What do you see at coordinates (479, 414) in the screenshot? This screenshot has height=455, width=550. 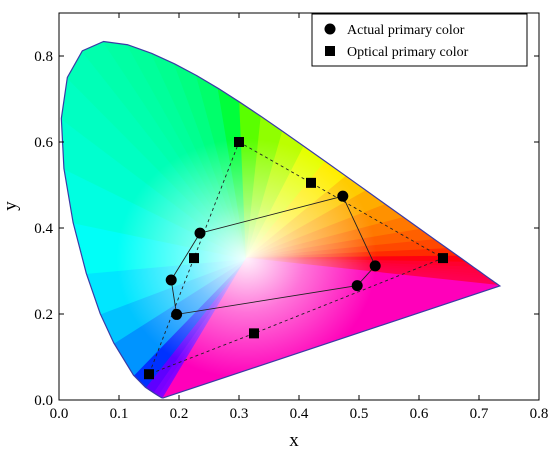 I see `x-tick-label: 0.7` at bounding box center [479, 414].